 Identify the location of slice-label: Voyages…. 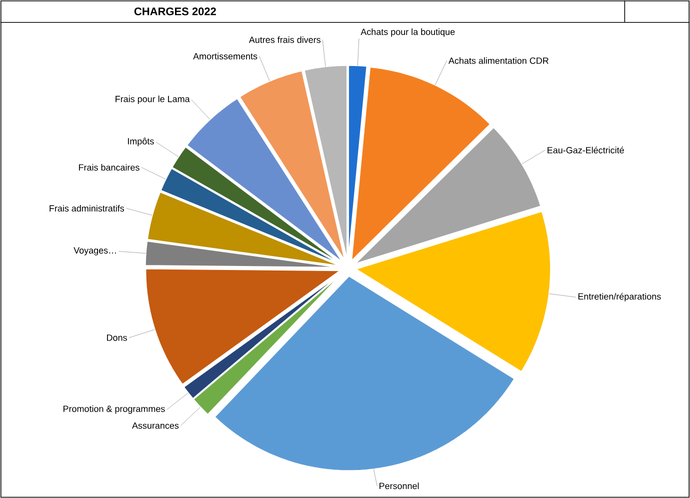
(95, 251).